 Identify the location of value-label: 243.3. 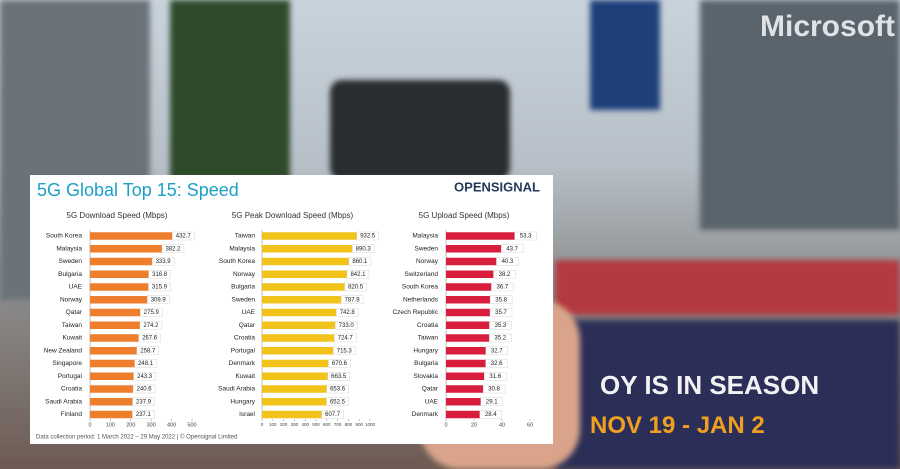
(145, 377).